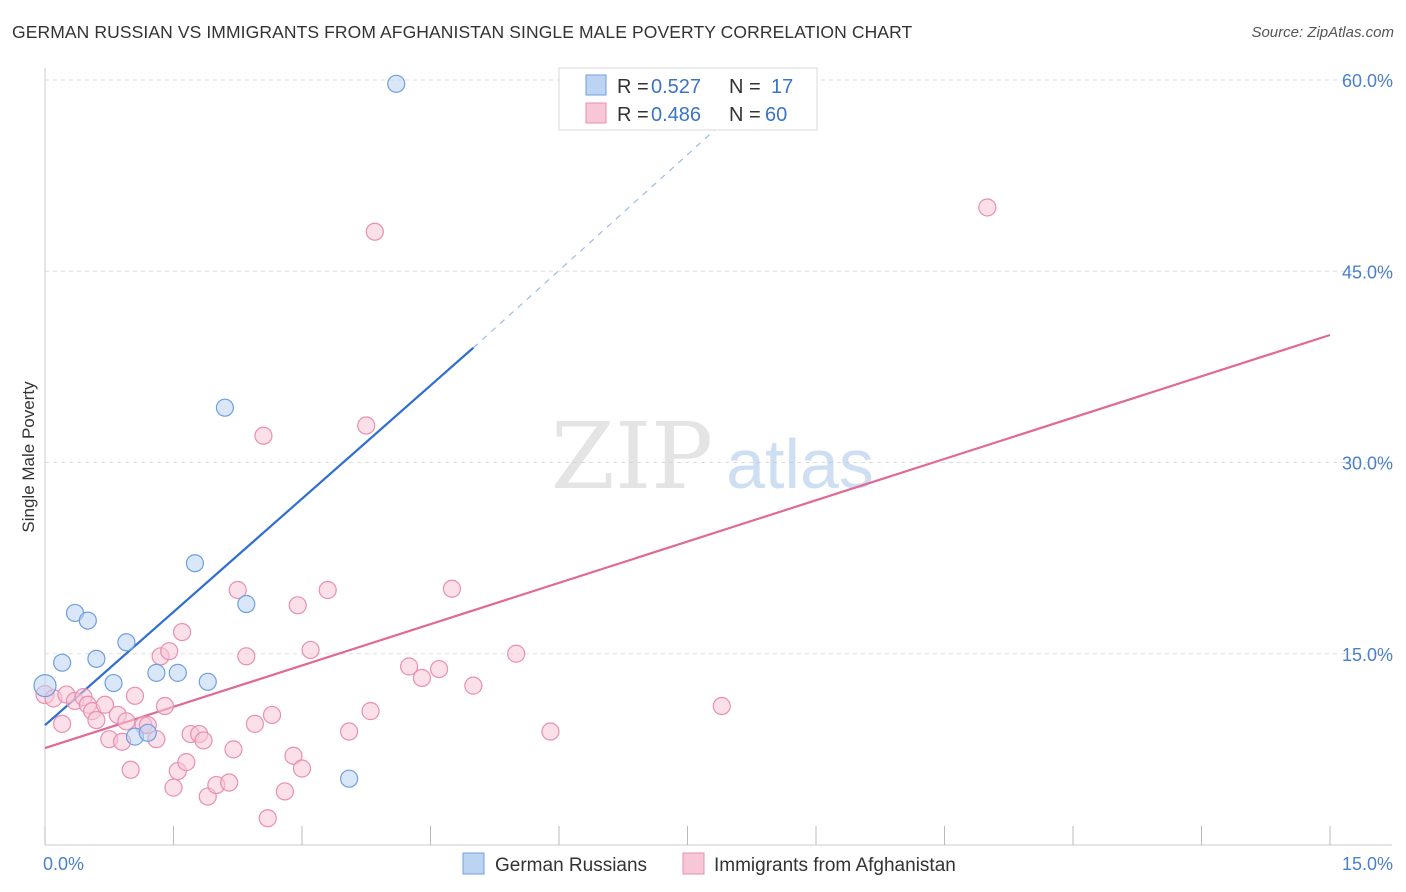  What do you see at coordinates (782, 87) in the screenshot?
I see `legend-n-value-1: 17` at bounding box center [782, 87].